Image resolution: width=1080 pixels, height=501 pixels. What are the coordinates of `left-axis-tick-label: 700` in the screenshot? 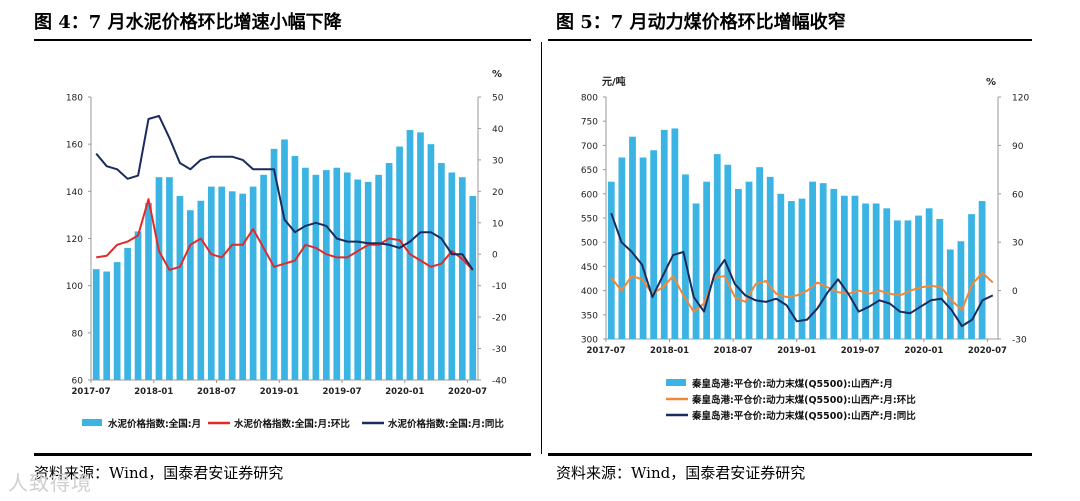 It's located at (589, 147).